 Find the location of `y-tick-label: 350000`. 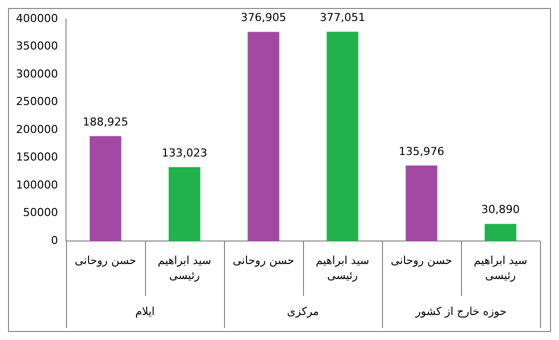

y-tick-label: 350000 is located at coordinates (37, 46).